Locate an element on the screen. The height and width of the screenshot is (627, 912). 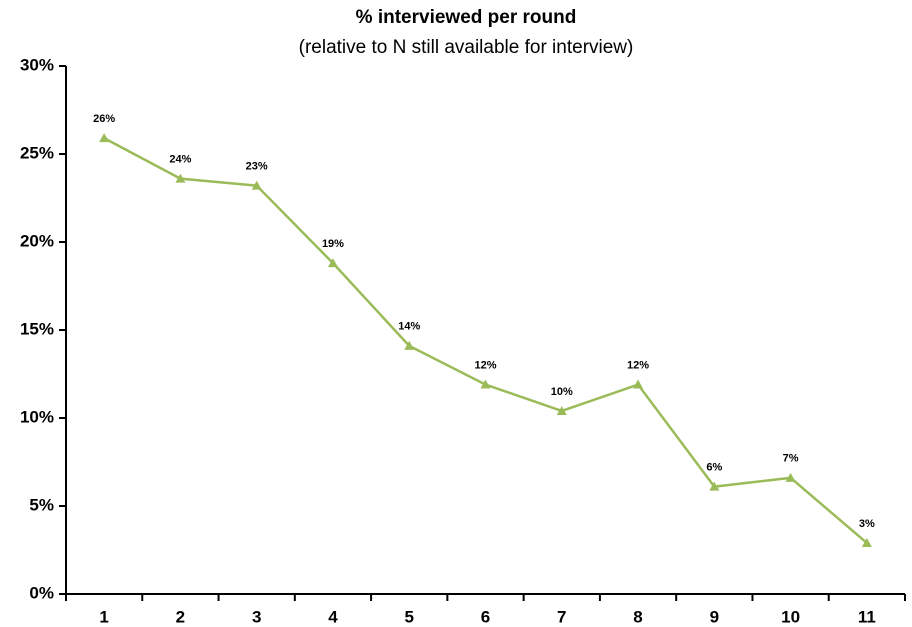
y-tick-label: 25% is located at coordinates (37, 152).